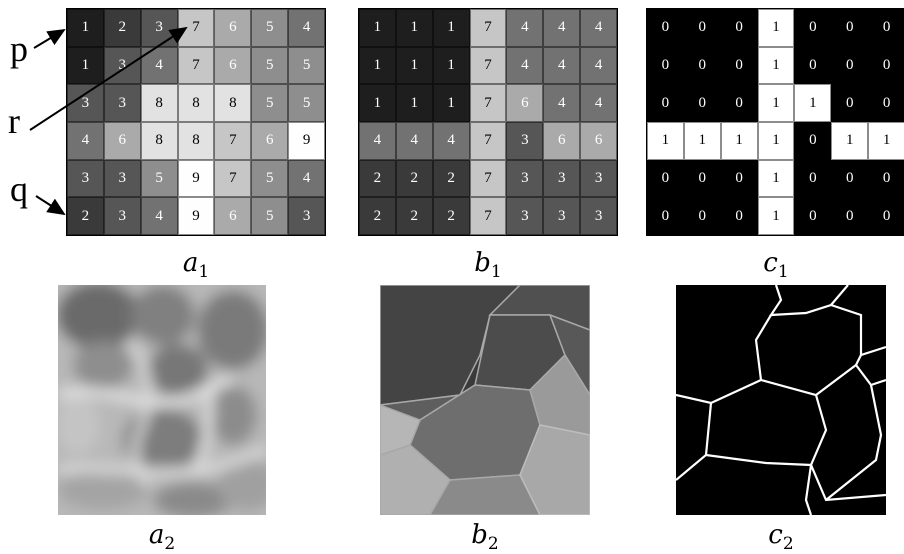 This screenshot has width=904, height=554. I want to click on caption-b1: b1, so click(488, 265).